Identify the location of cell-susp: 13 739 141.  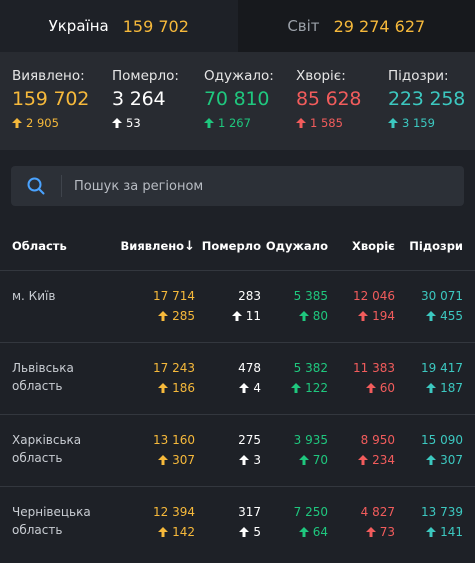
(435, 523).